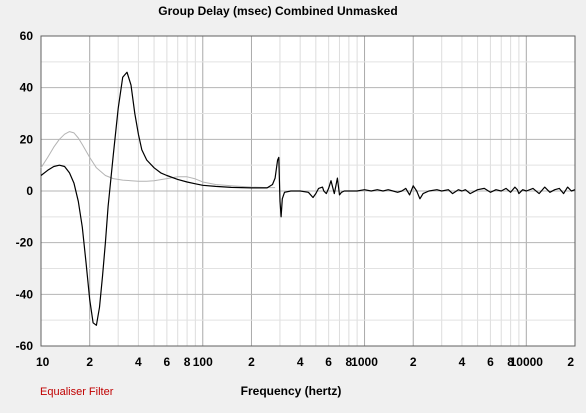  Describe the element at coordinates (203, 362) in the screenshot. I see `x-tick-label: 100` at that location.